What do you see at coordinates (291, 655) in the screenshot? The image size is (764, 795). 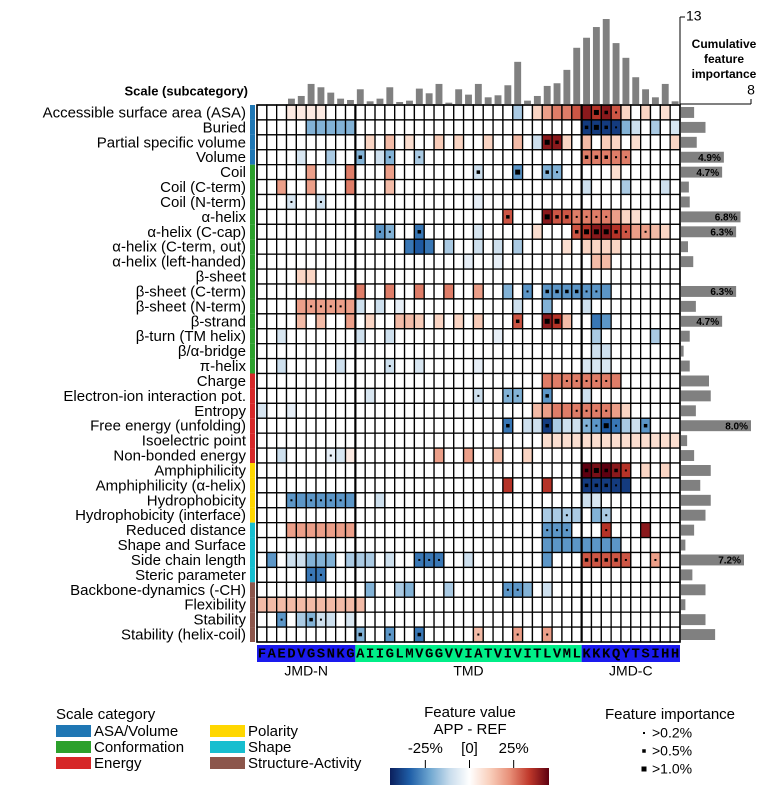 I see `residue-letter: D` at bounding box center [291, 655].